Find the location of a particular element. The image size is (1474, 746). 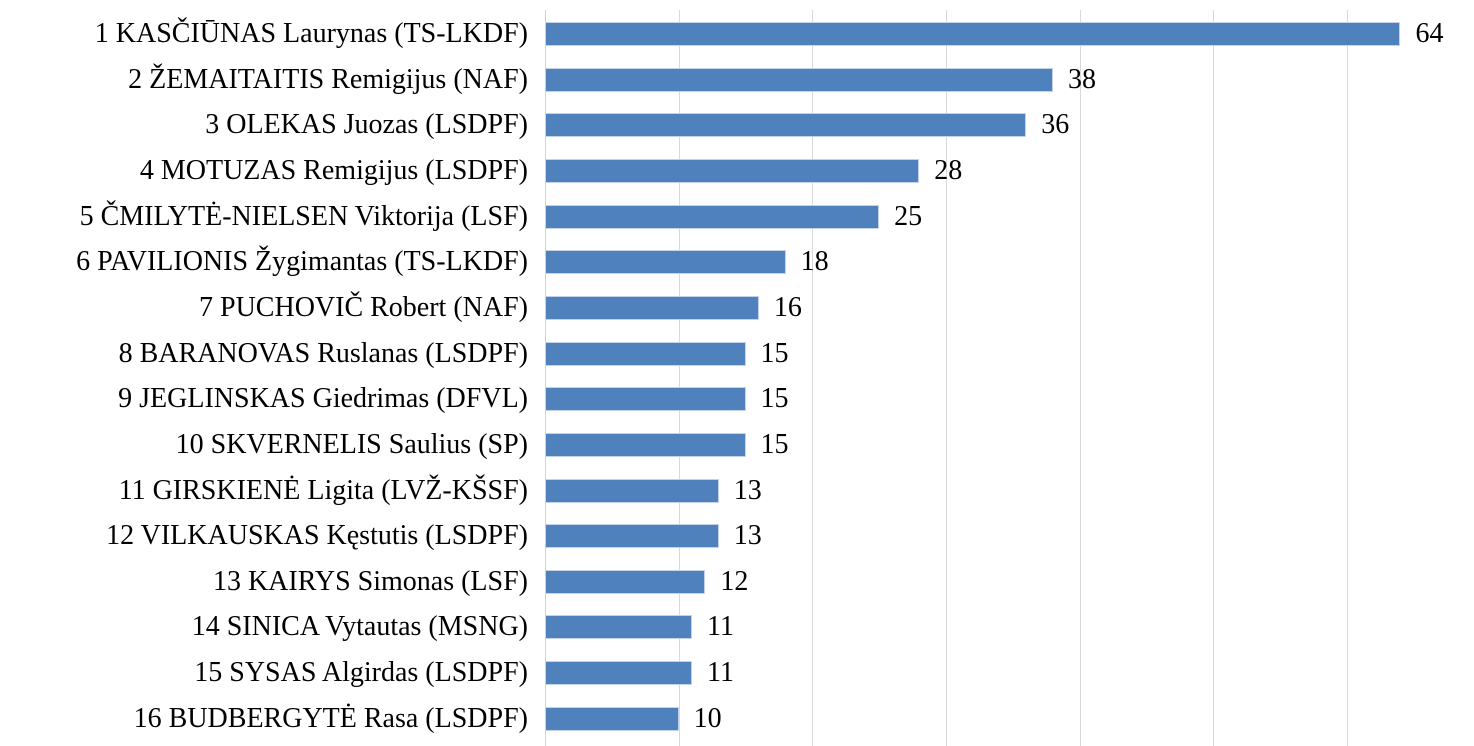

category-label: 15 SYSAS Algirdas (LSDPF) is located at coordinates (361, 673).